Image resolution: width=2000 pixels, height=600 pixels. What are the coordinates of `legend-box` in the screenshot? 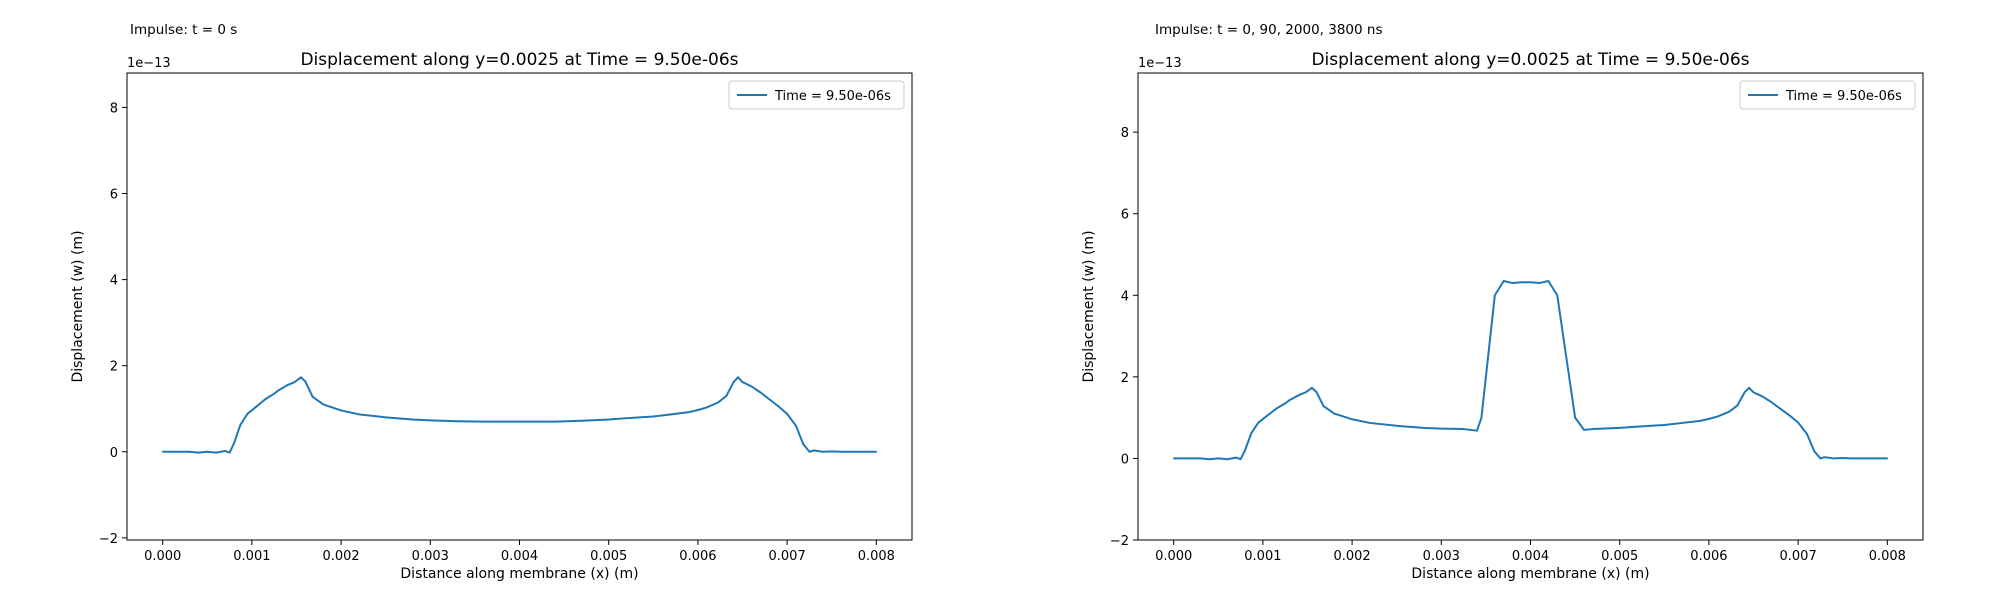 It's located at (1827, 95).